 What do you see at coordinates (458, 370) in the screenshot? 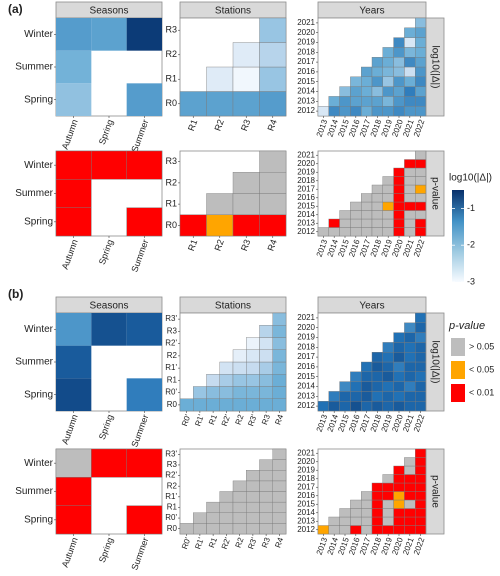
I see `legend-b-swatch` at bounding box center [458, 370].